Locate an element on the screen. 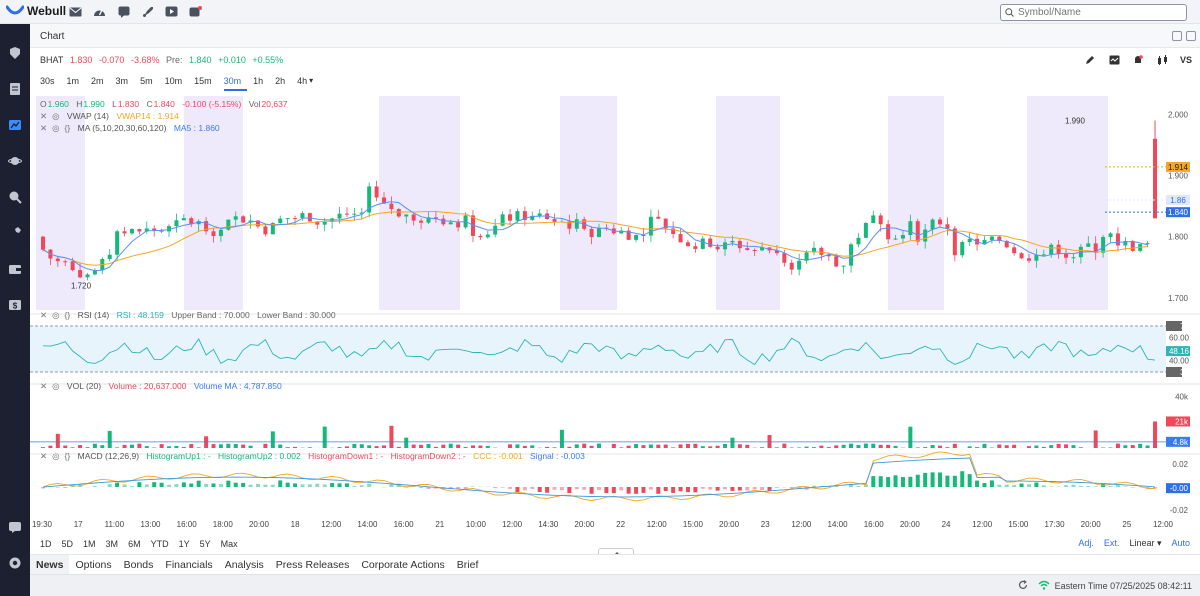 This screenshot has height=596, width=1200. settings-icon is located at coordinates (15, 563).